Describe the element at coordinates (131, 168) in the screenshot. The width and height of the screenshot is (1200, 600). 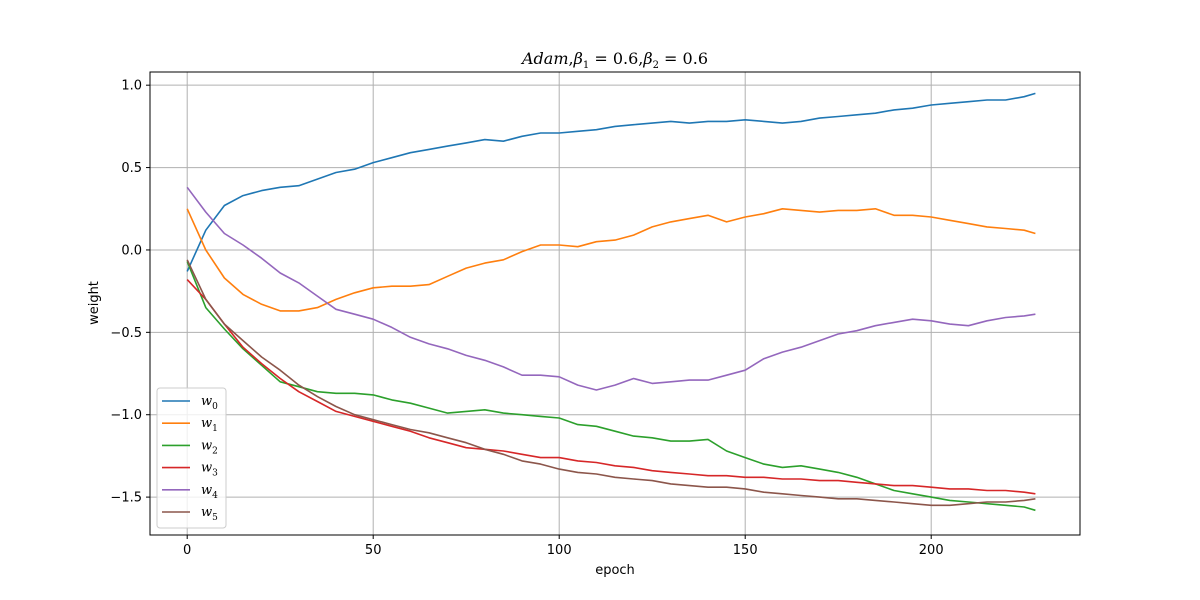
I see `y-tick-label: 0.5` at that location.